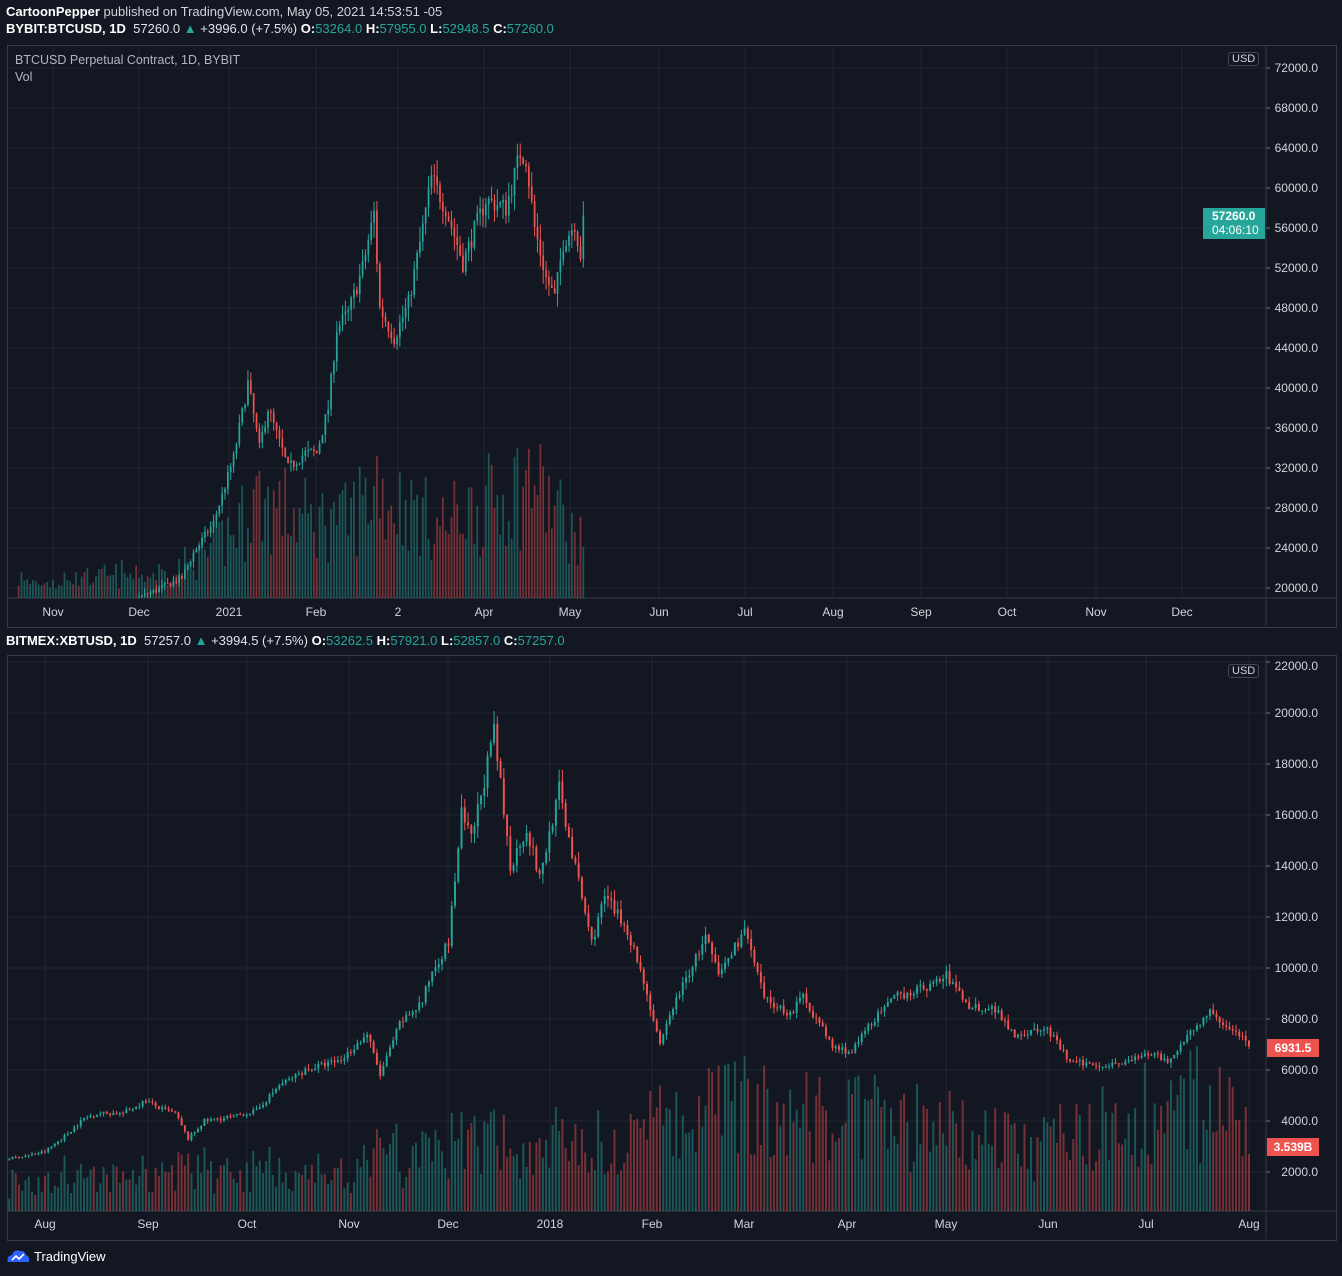  I want to click on last-price-tag: 57260.0 04:06:10, so click(1234, 223).